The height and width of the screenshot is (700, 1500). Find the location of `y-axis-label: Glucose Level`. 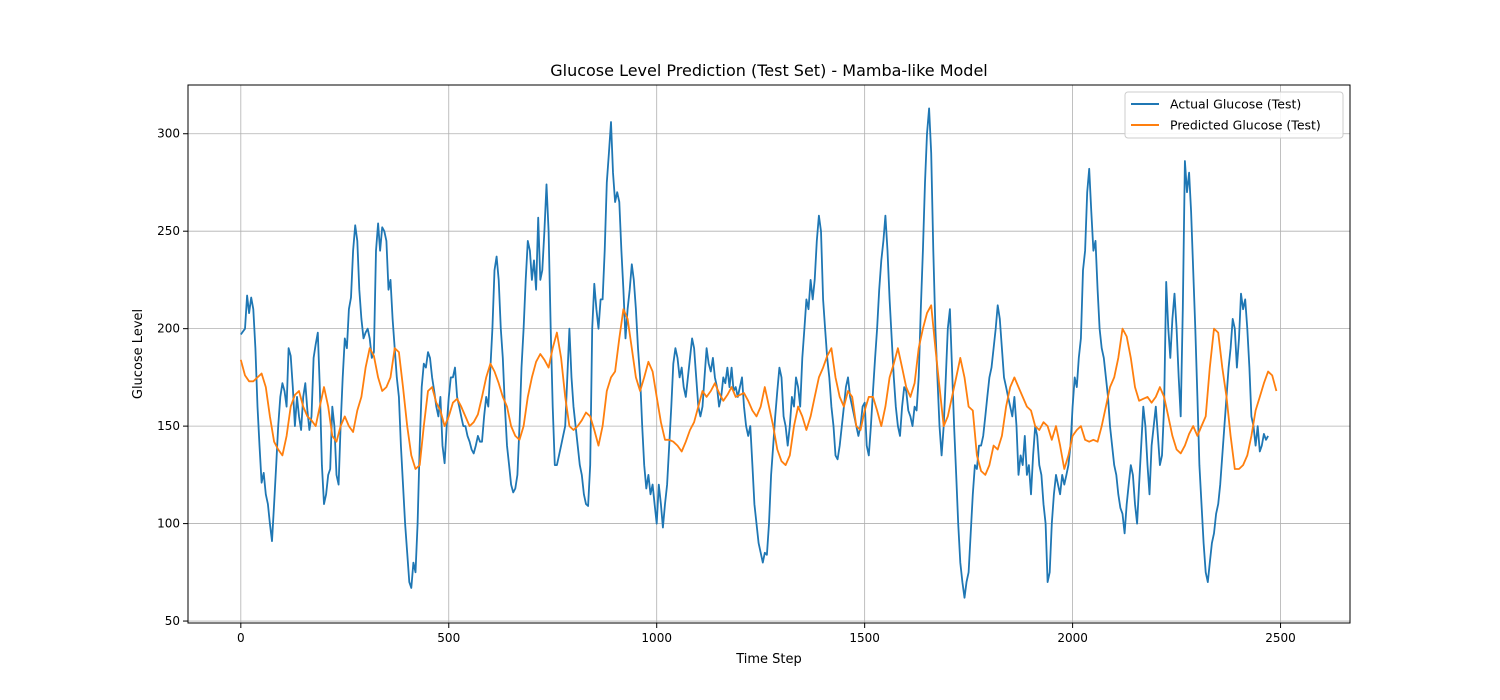

y-axis-label: Glucose Level is located at coordinates (138, 354).